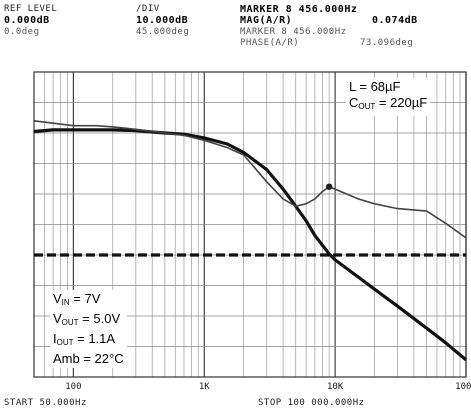  Describe the element at coordinates (401, 102) in the screenshot. I see `cout-value: = 220µF` at that location.